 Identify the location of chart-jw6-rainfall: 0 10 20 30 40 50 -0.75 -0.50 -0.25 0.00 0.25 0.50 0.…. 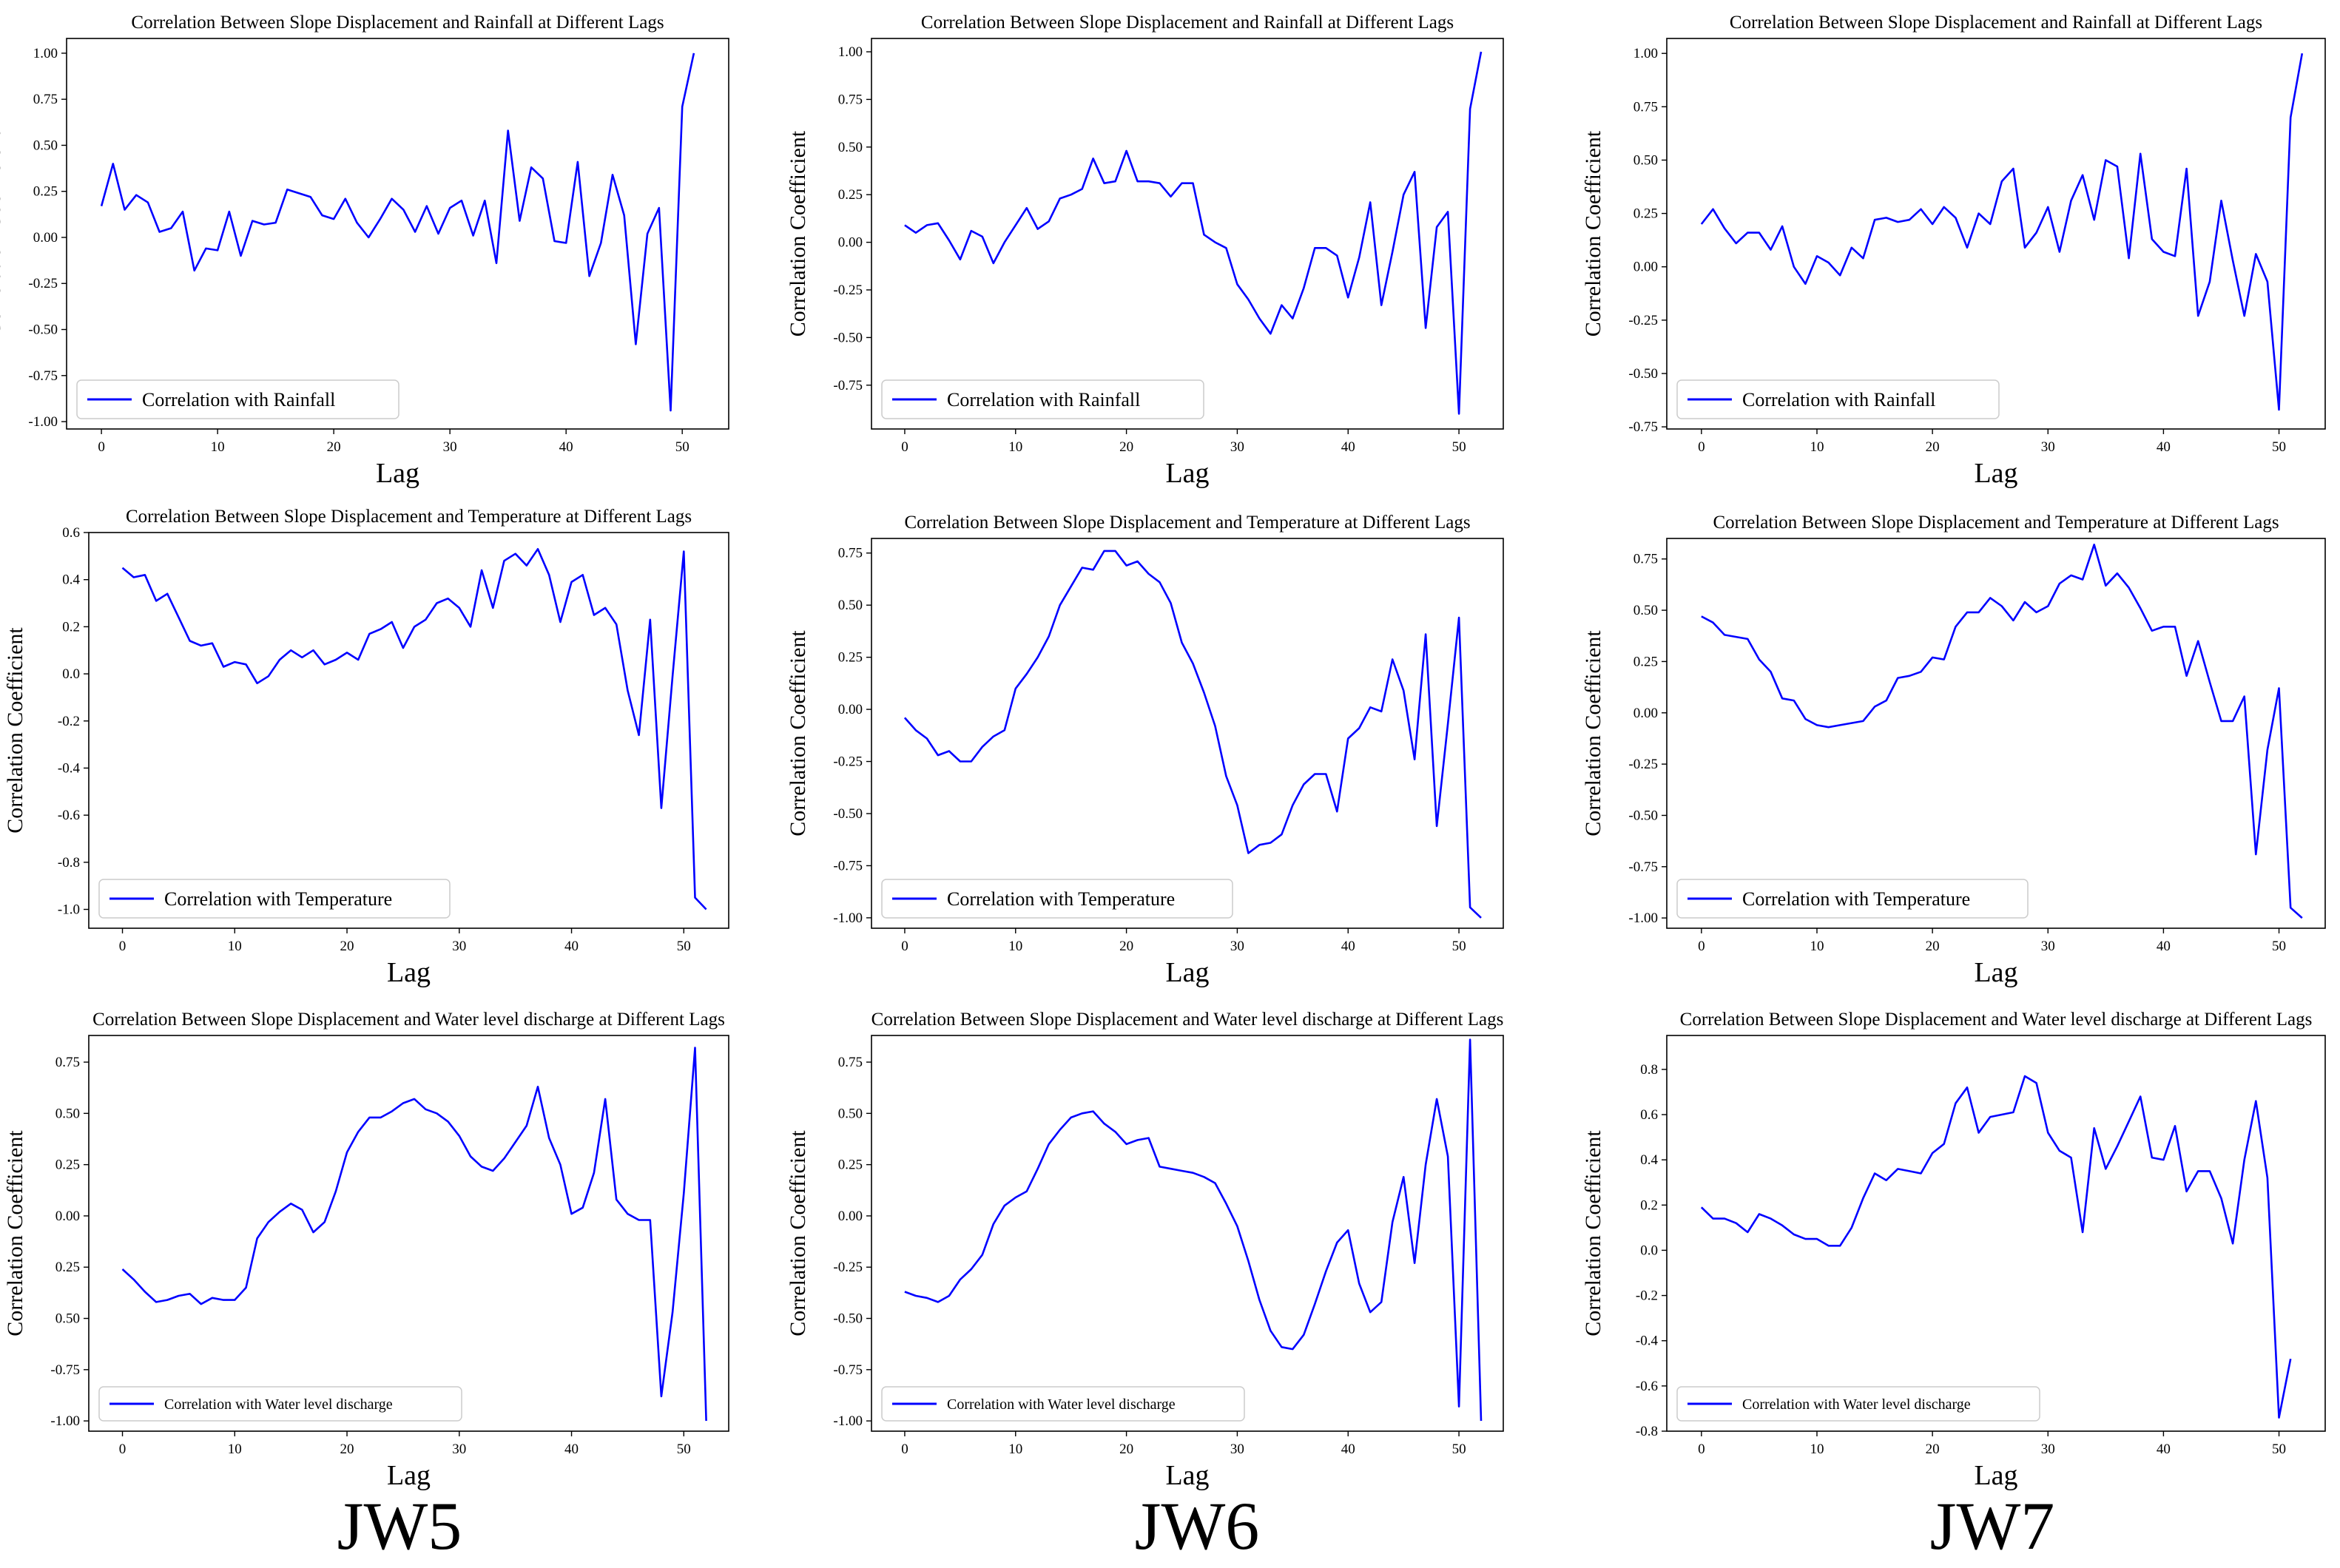
(1145, 251).